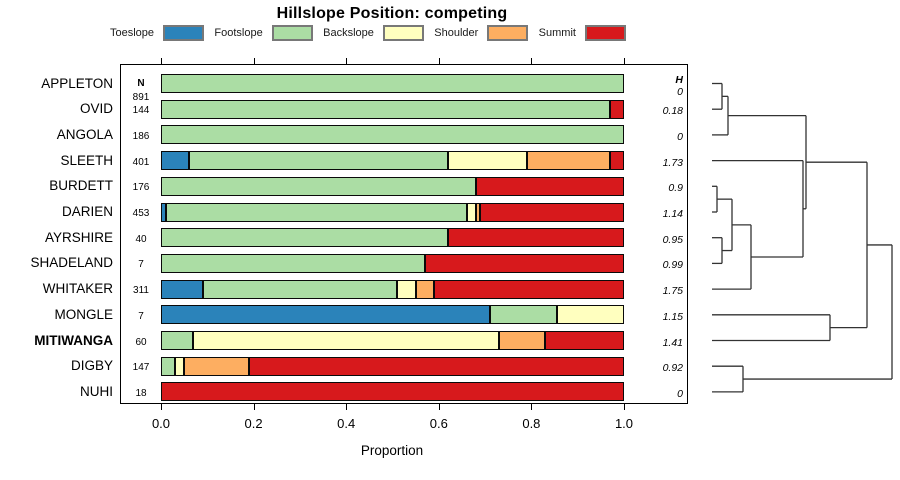 This screenshot has height=480, width=900. I want to click on legend-swatch-summit, so click(605, 33).